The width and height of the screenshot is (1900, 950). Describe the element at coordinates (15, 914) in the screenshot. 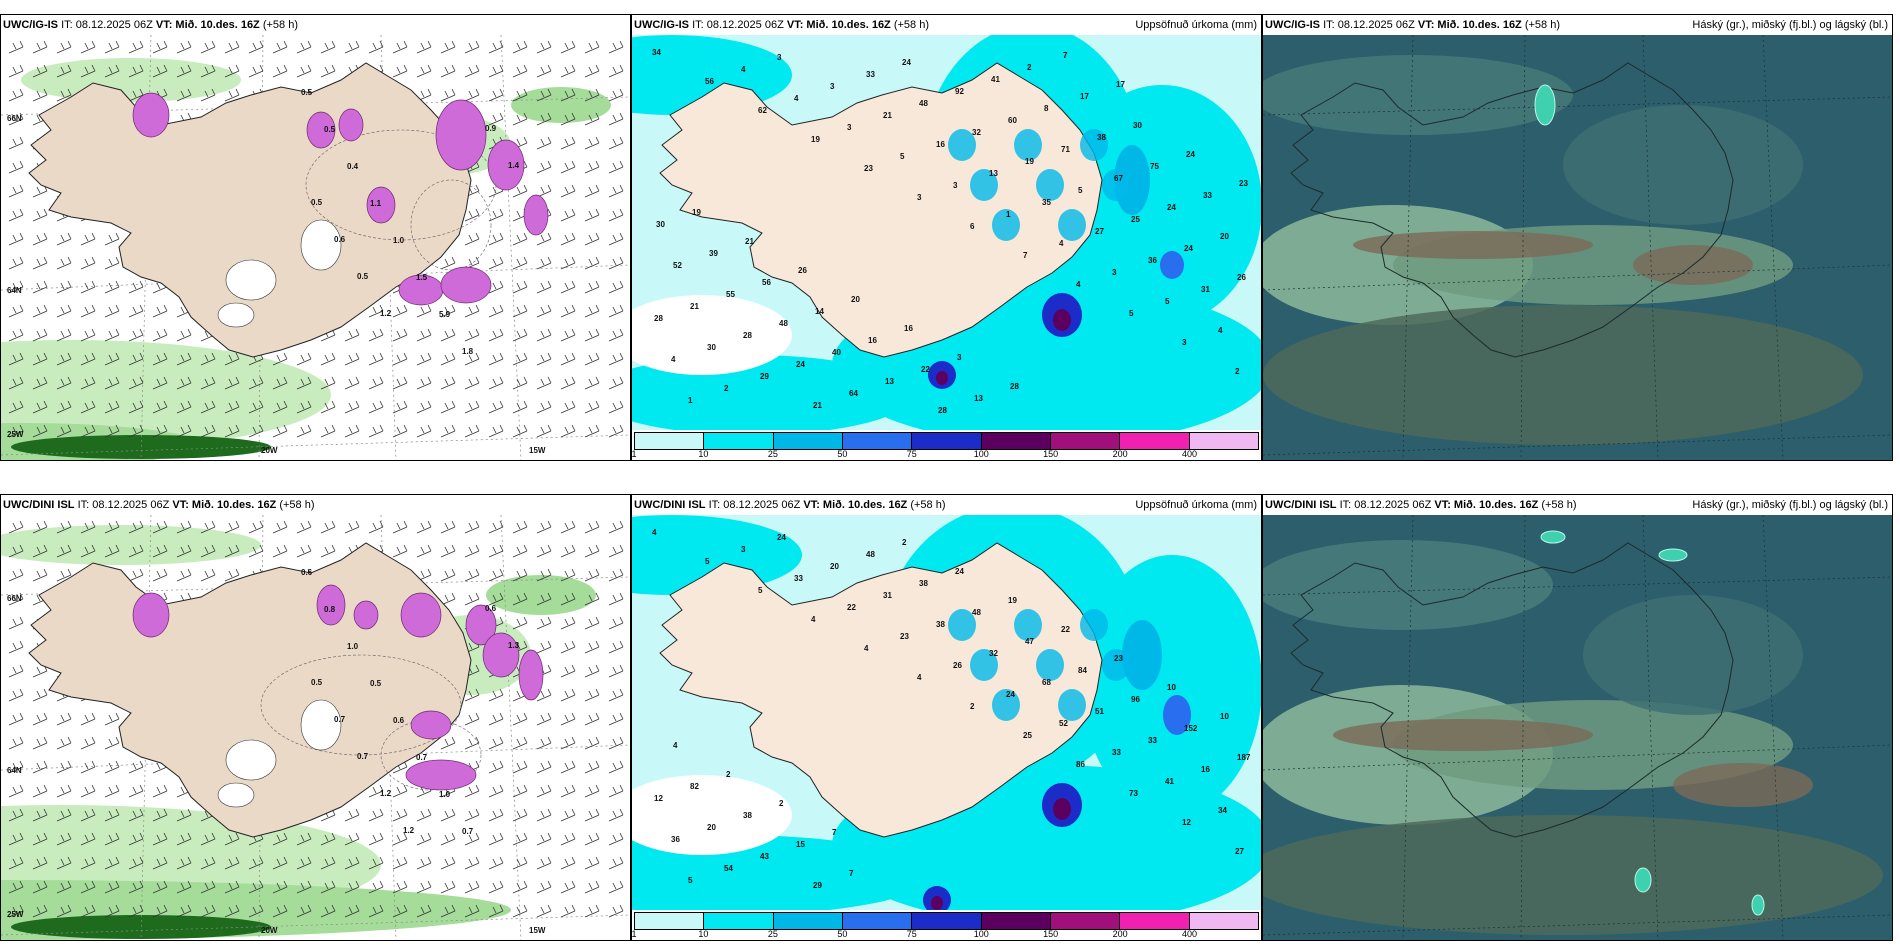

I see `grid-label: 25W` at that location.